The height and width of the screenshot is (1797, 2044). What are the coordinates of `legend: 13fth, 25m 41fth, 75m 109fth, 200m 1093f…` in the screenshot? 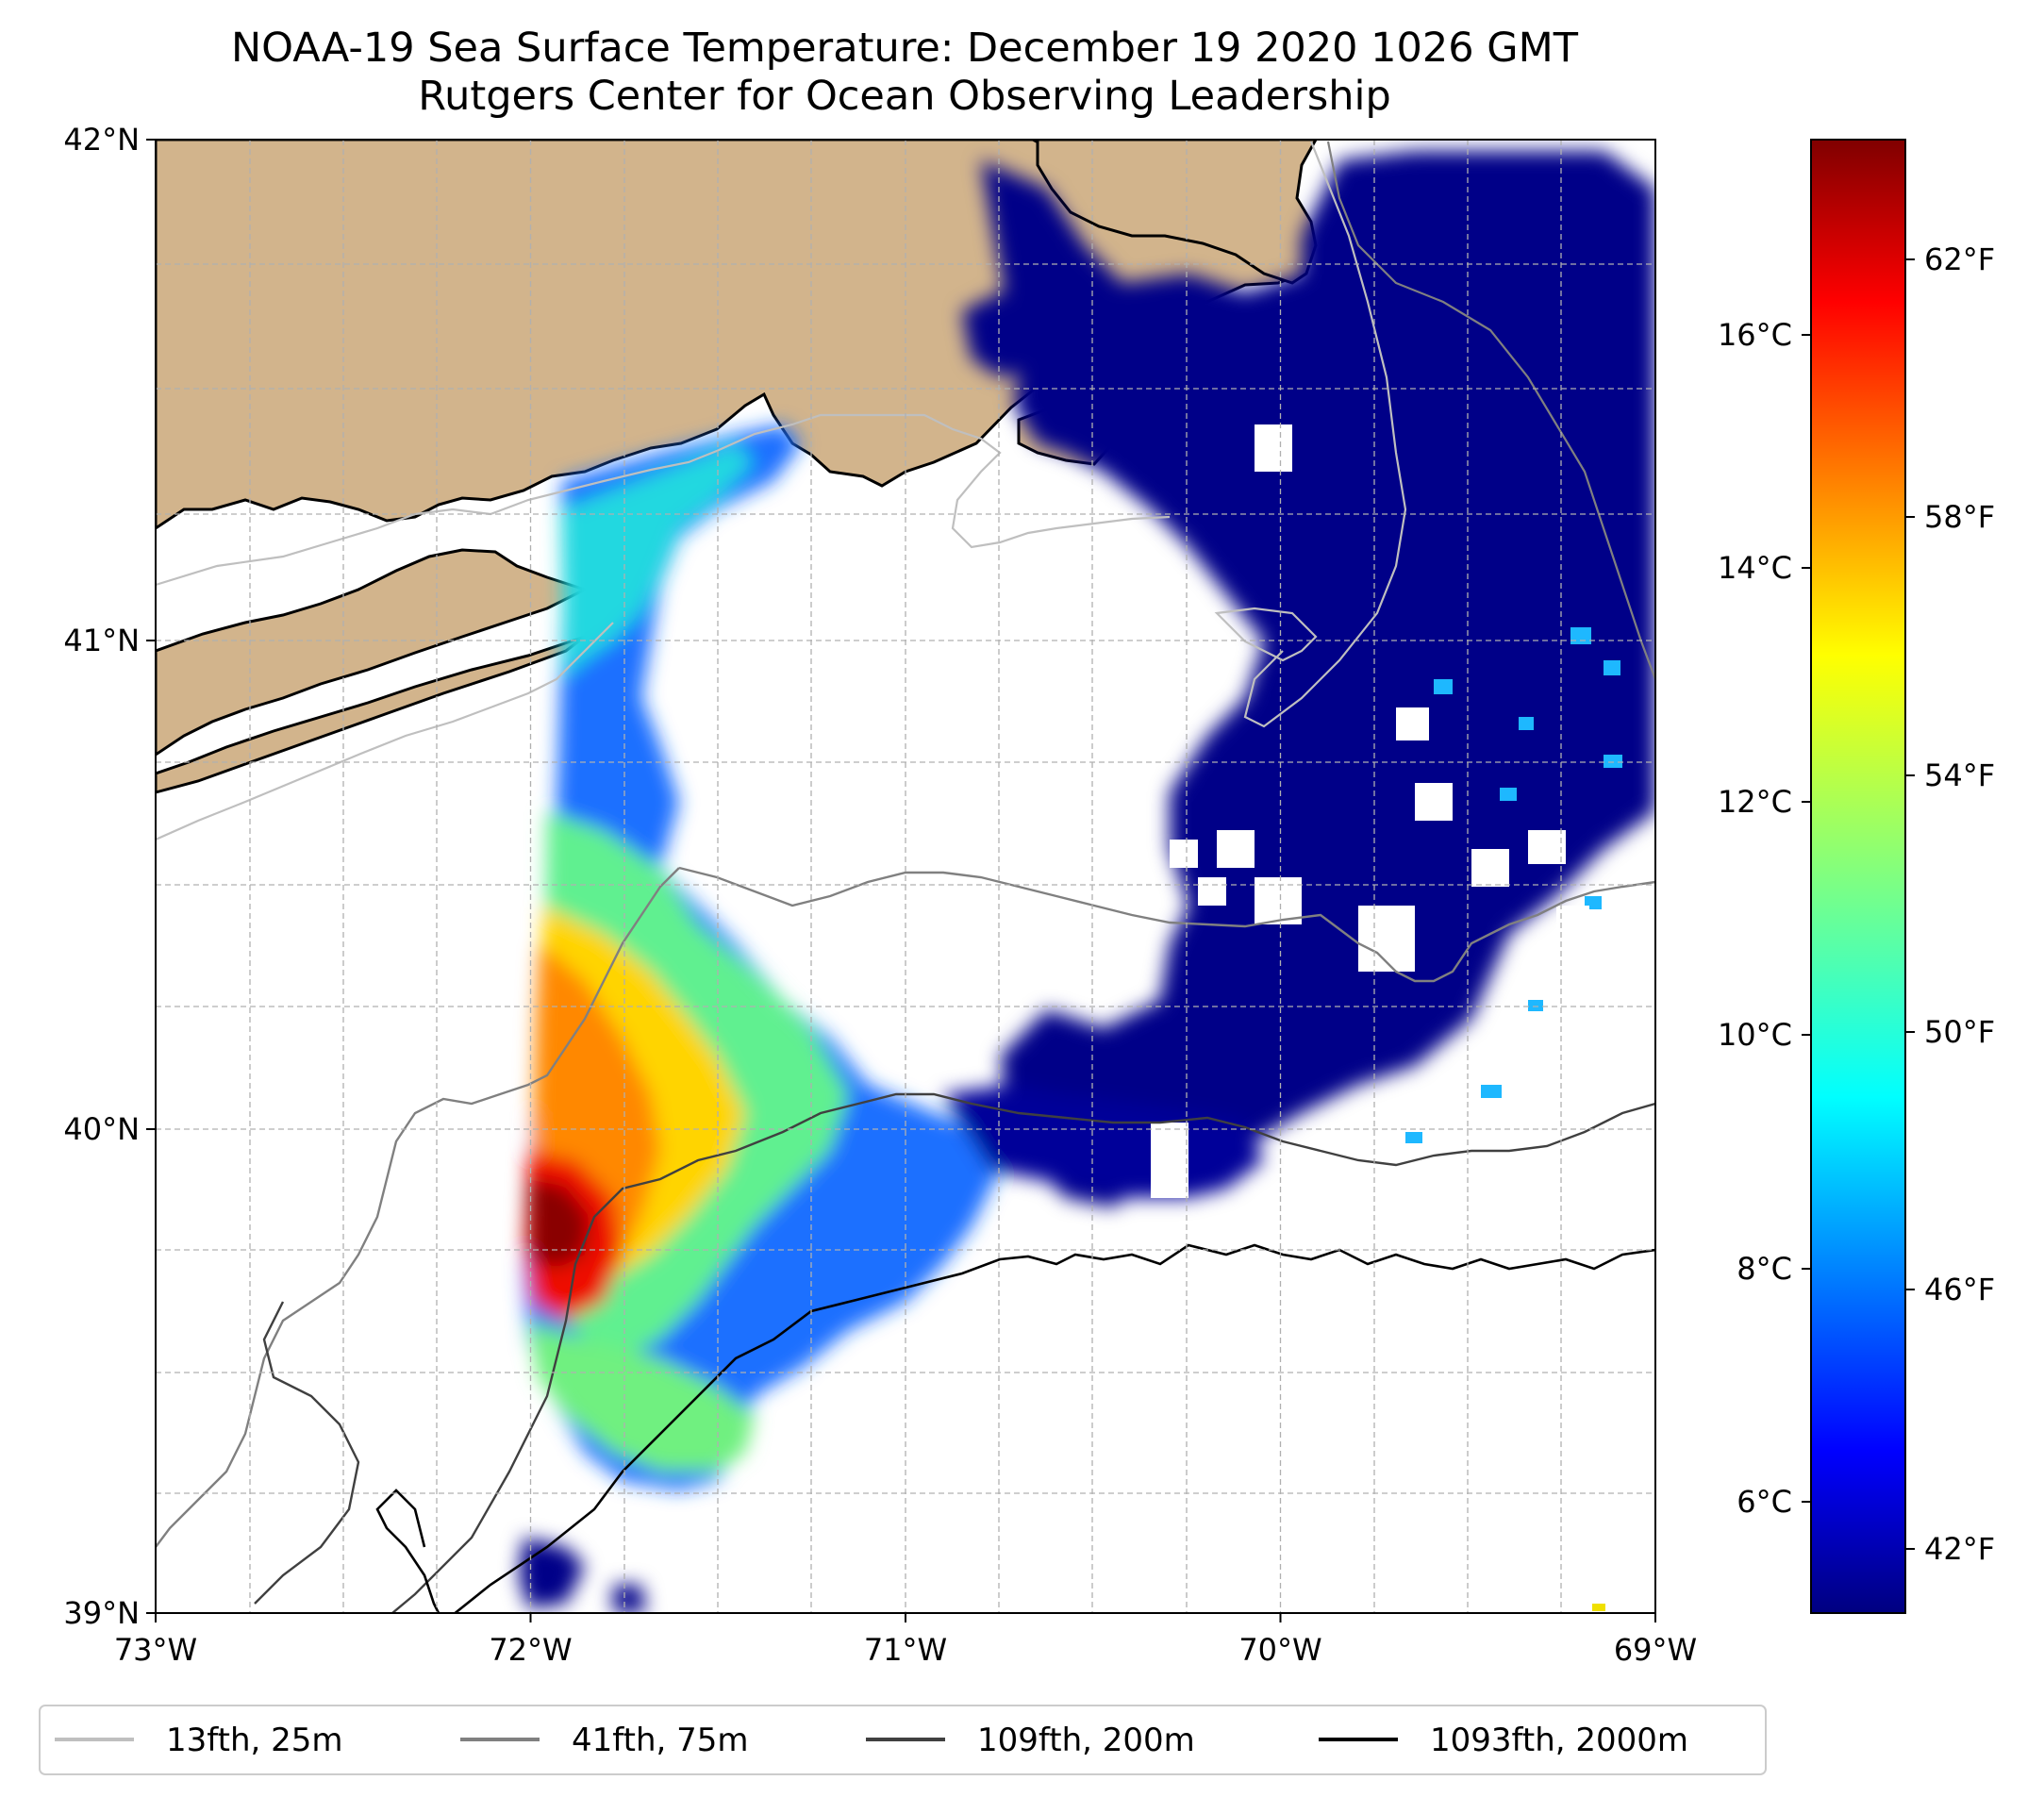 It's located at (903, 1740).